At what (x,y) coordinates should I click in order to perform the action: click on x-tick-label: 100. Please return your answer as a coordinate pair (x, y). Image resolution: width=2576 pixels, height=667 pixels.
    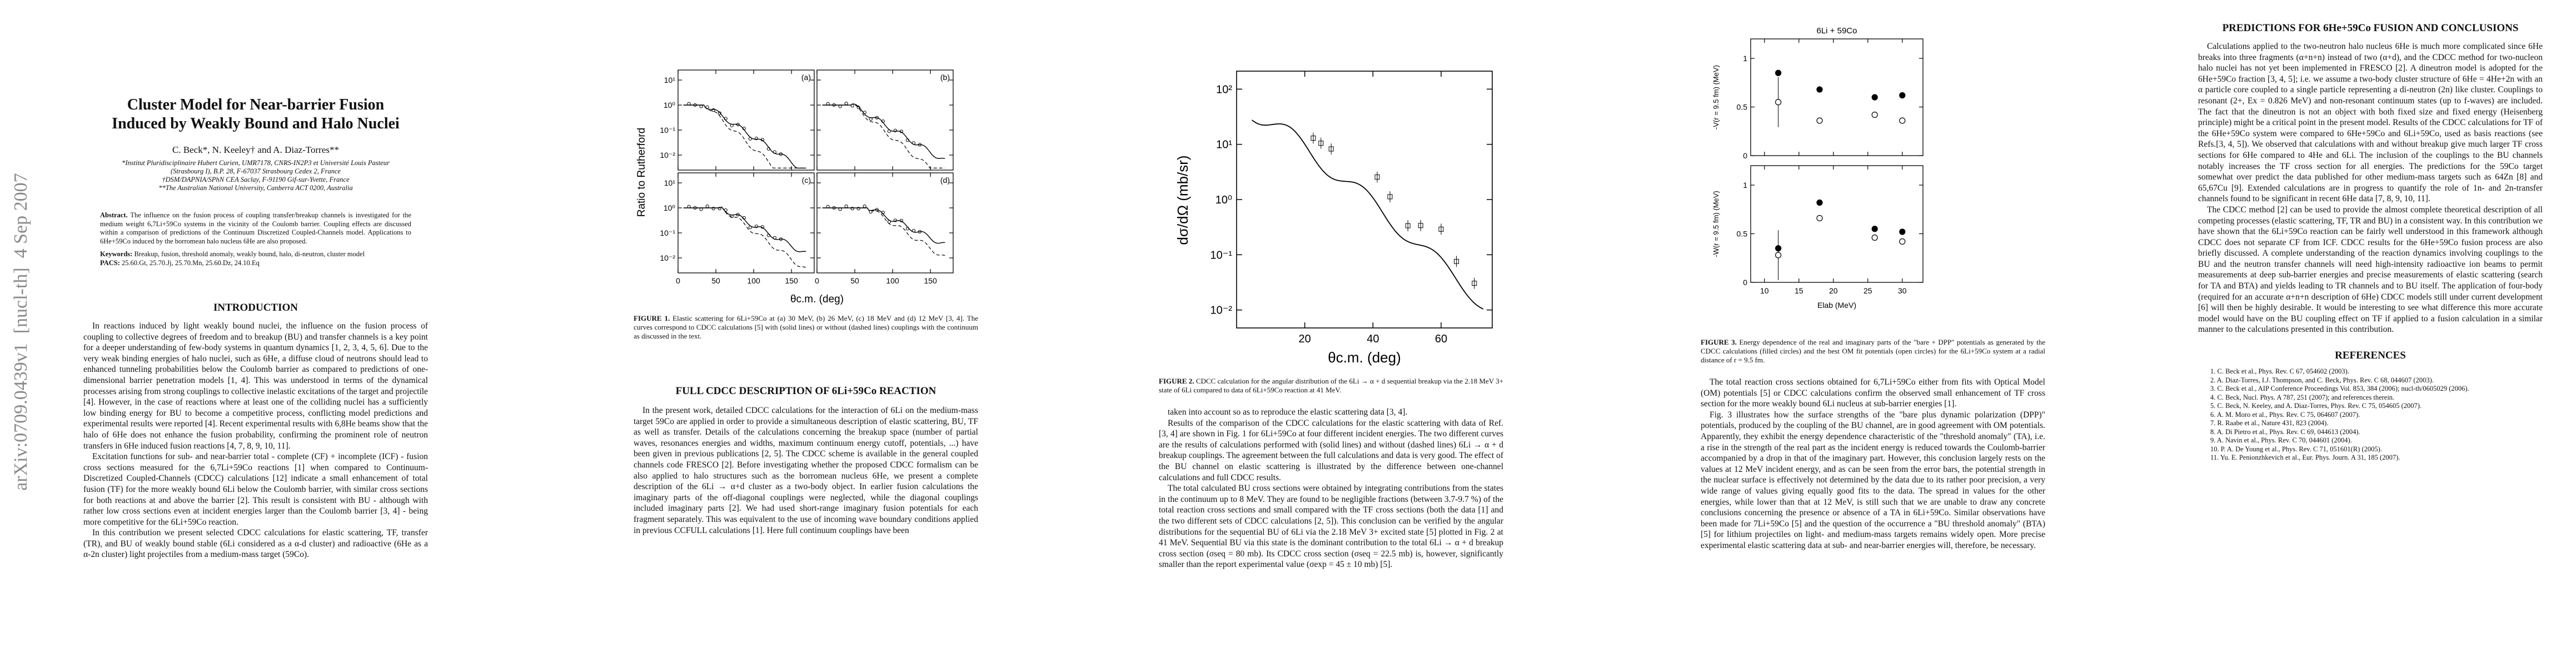
    Looking at the image, I should click on (753, 280).